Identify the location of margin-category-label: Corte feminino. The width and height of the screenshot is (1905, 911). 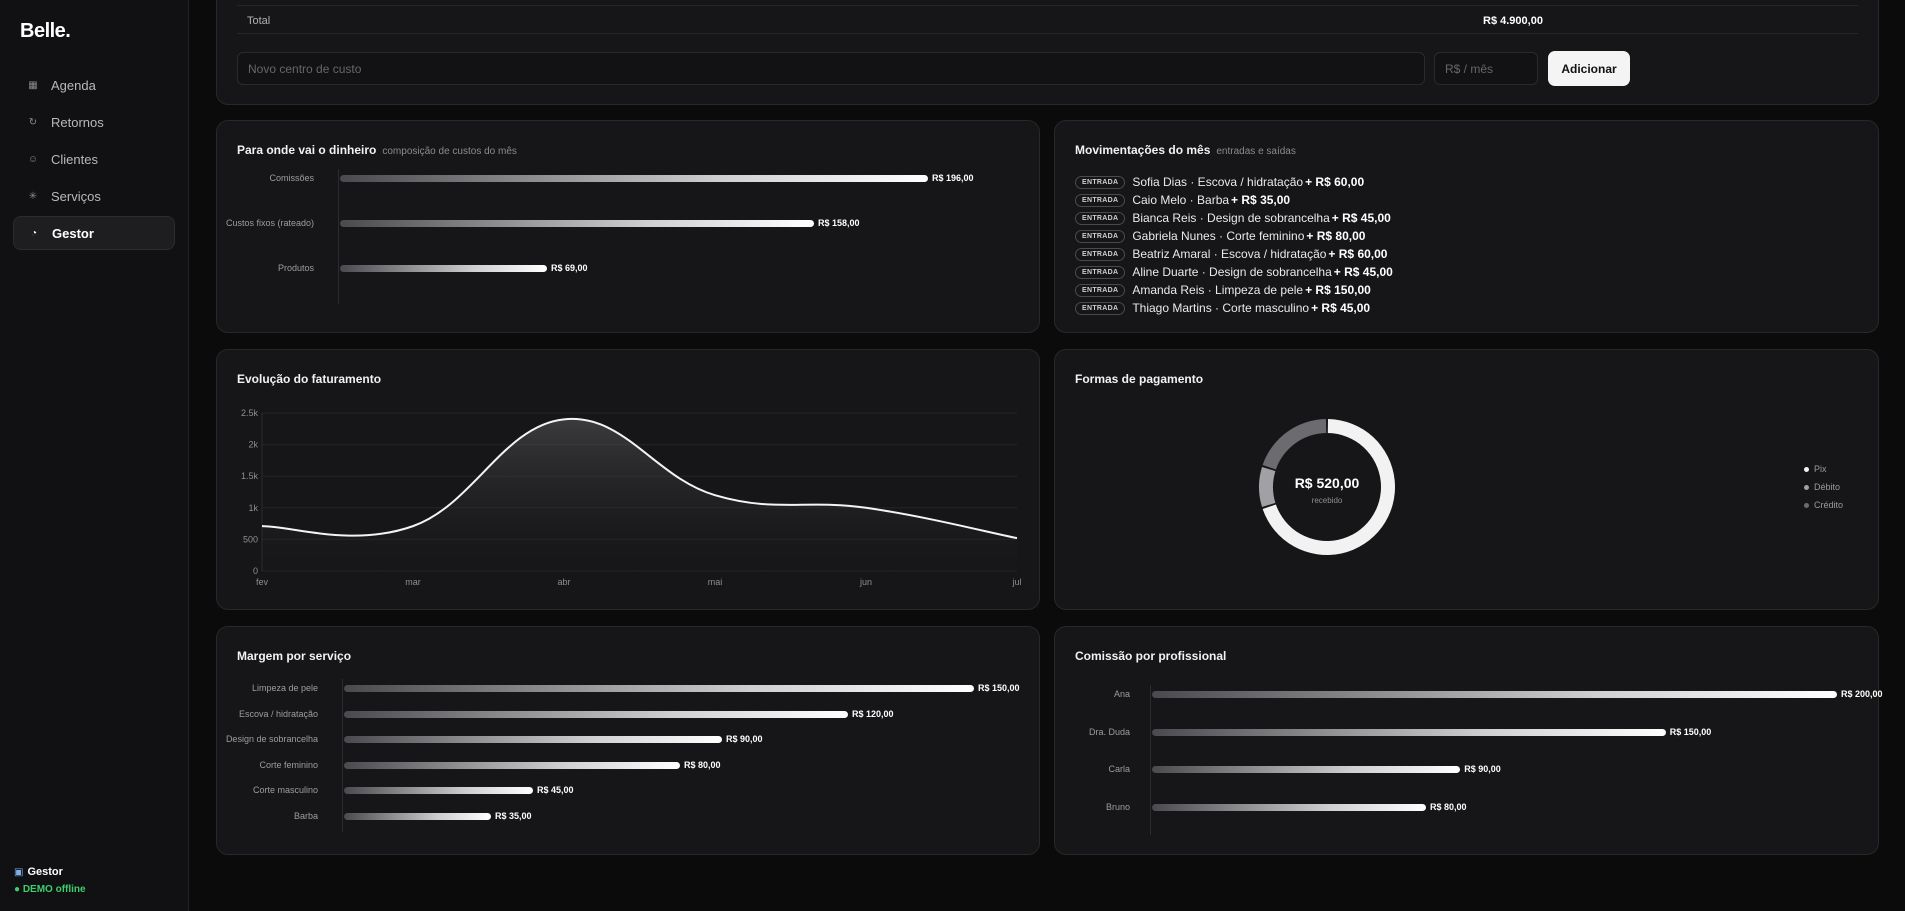
(288, 764).